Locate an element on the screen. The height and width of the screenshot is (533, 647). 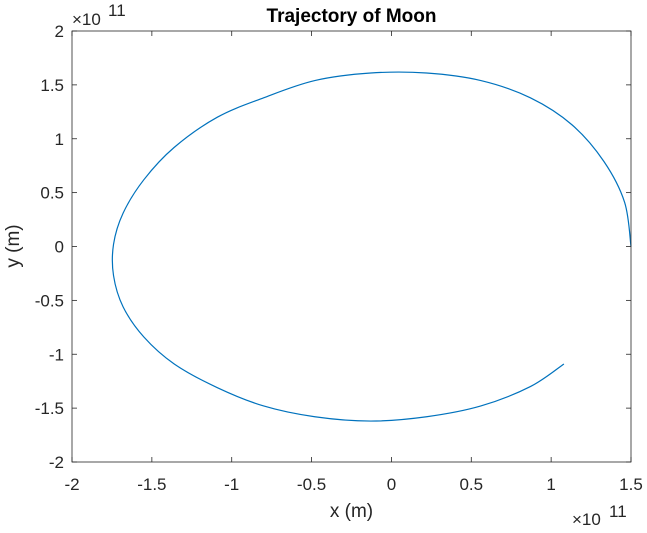
y-tick-label: -1.5 is located at coordinates (49, 408).